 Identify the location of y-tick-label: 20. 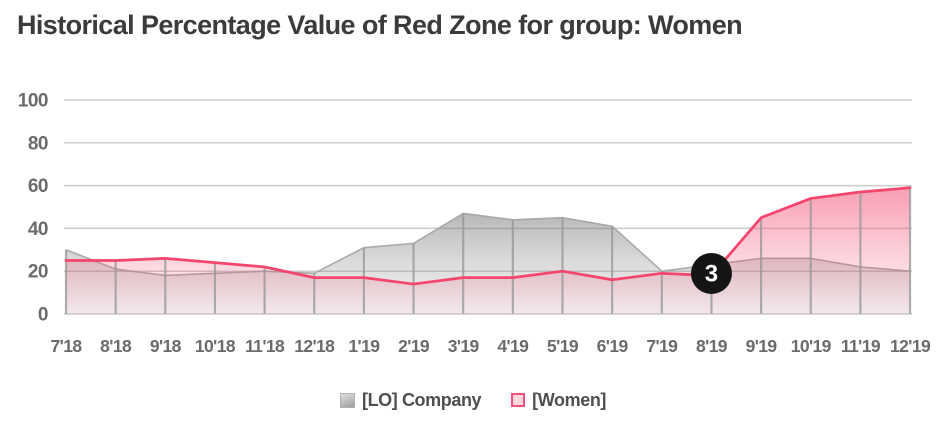
(38, 272).